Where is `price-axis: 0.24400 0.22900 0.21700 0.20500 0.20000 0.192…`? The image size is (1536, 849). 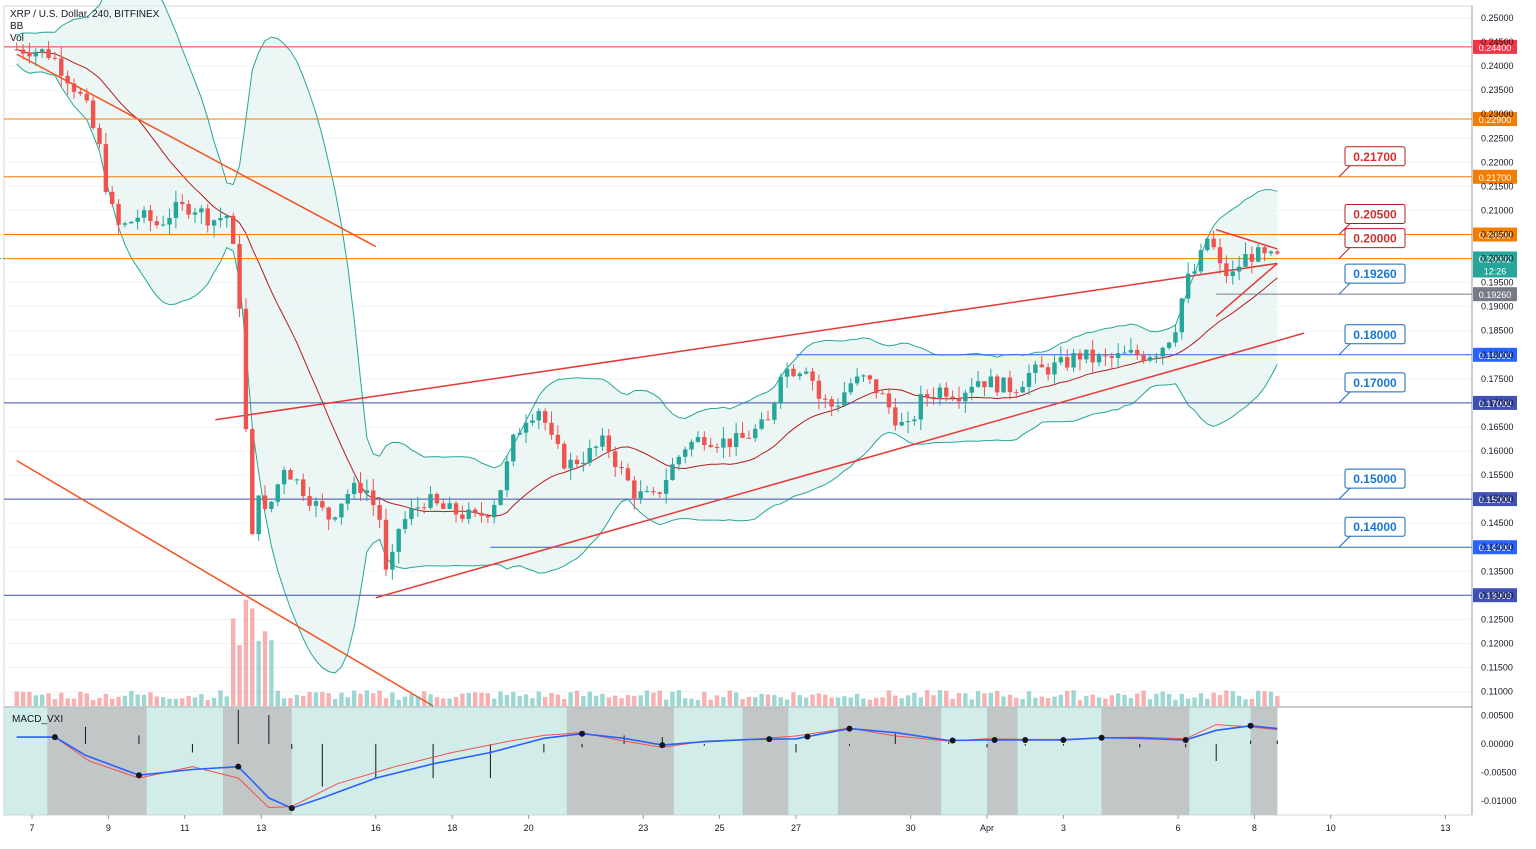 price-axis: 0.24400 0.22900 0.21700 0.20500 0.20000 0.192… is located at coordinates (1494, 410).